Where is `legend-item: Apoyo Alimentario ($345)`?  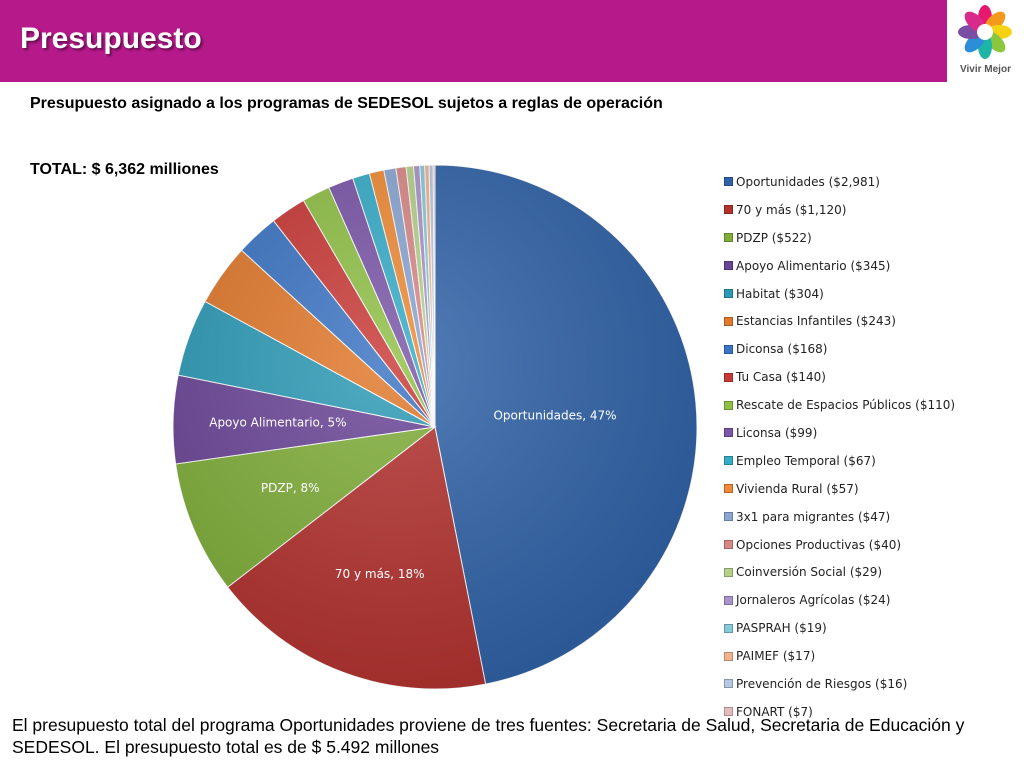 legend-item: Apoyo Alimentario ($345) is located at coordinates (871, 266).